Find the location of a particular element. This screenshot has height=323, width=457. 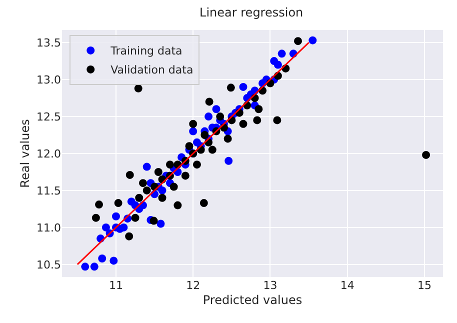

y-tick-label: 10.5 is located at coordinates (48, 265).